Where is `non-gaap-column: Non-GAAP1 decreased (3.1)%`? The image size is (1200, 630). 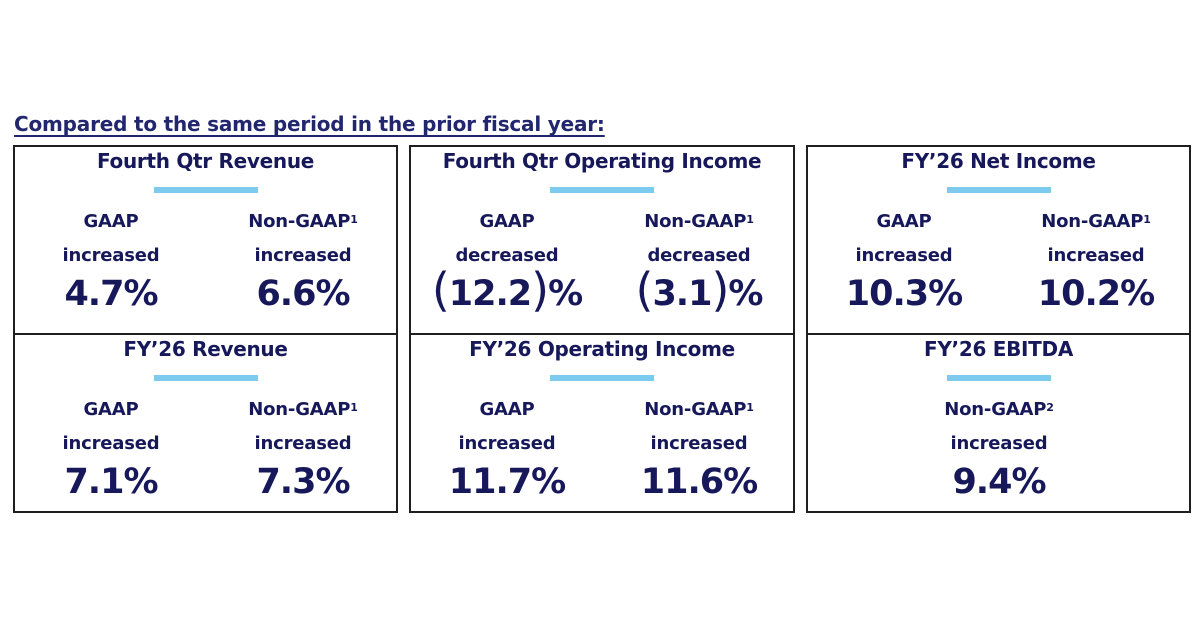 non-gaap-column: Non-GAAP1 decreased (3.1)% is located at coordinates (699, 260).